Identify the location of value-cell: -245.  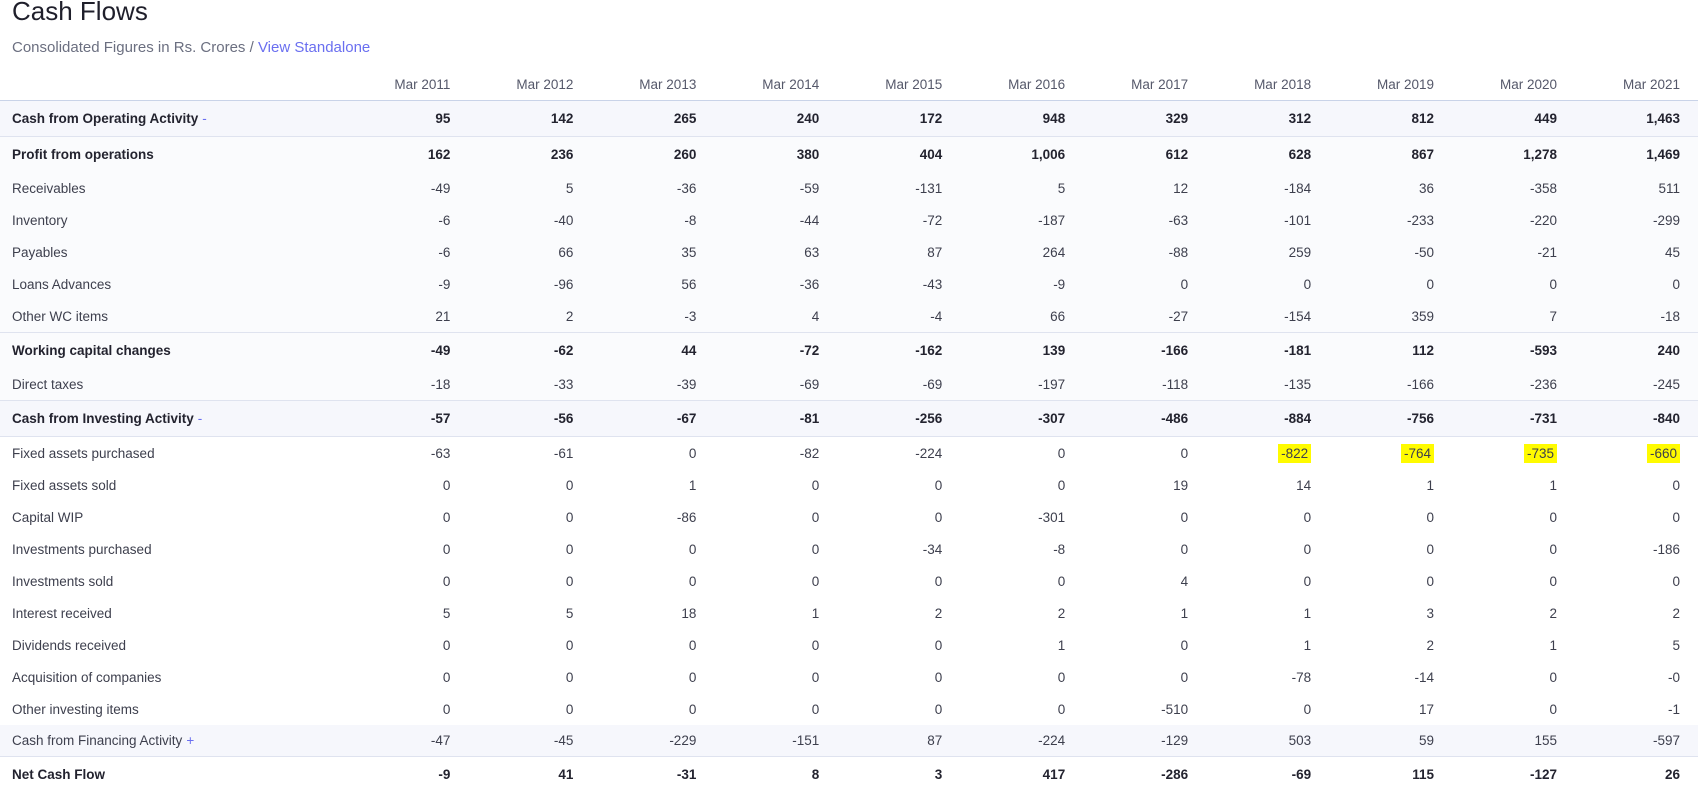
(1636, 384).